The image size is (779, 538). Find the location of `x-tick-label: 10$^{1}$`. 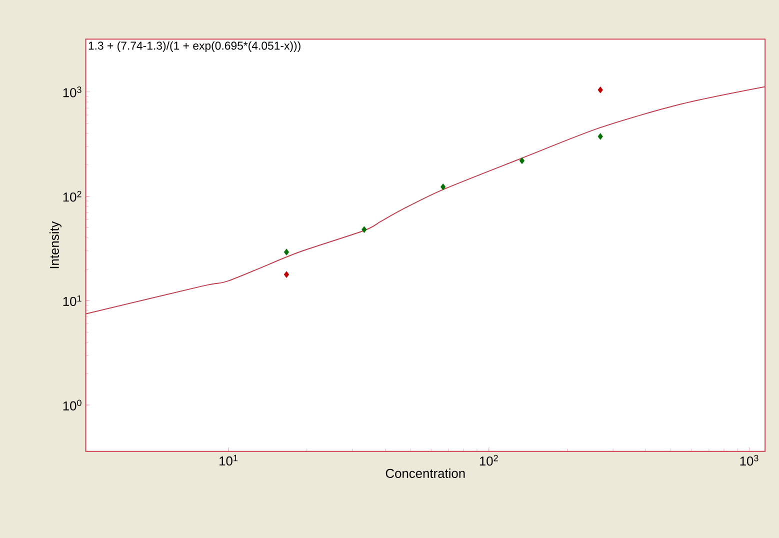

x-tick-label: 10$^{1}$ is located at coordinates (229, 460).